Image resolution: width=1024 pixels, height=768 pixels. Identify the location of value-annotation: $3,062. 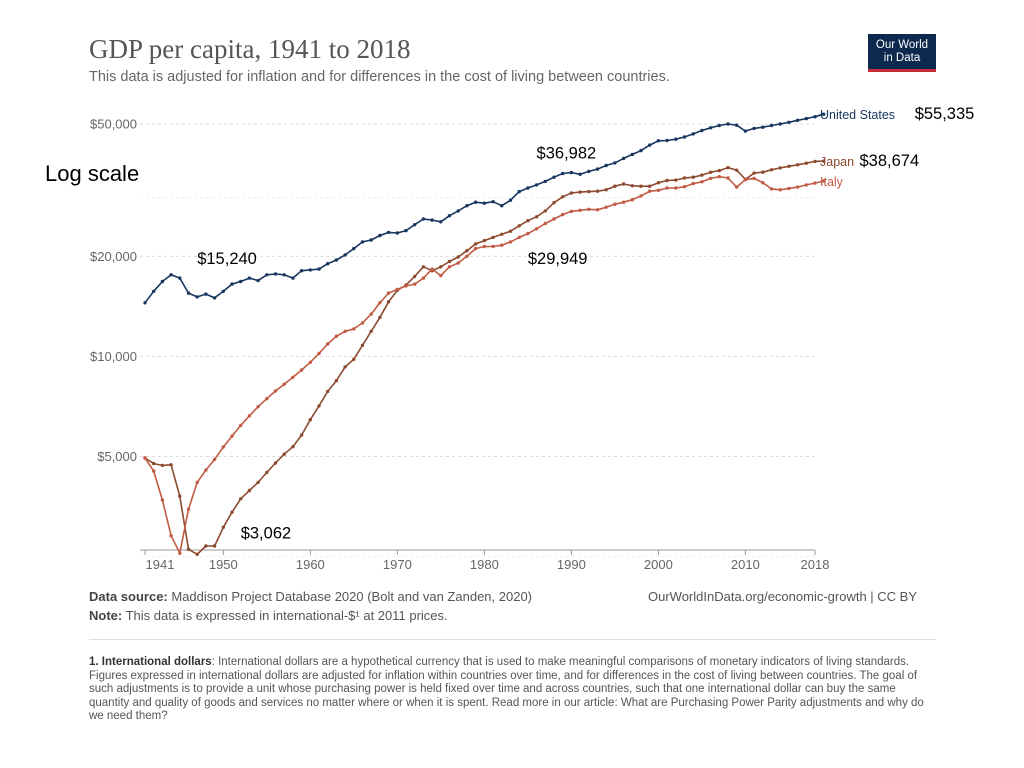
(266, 534).